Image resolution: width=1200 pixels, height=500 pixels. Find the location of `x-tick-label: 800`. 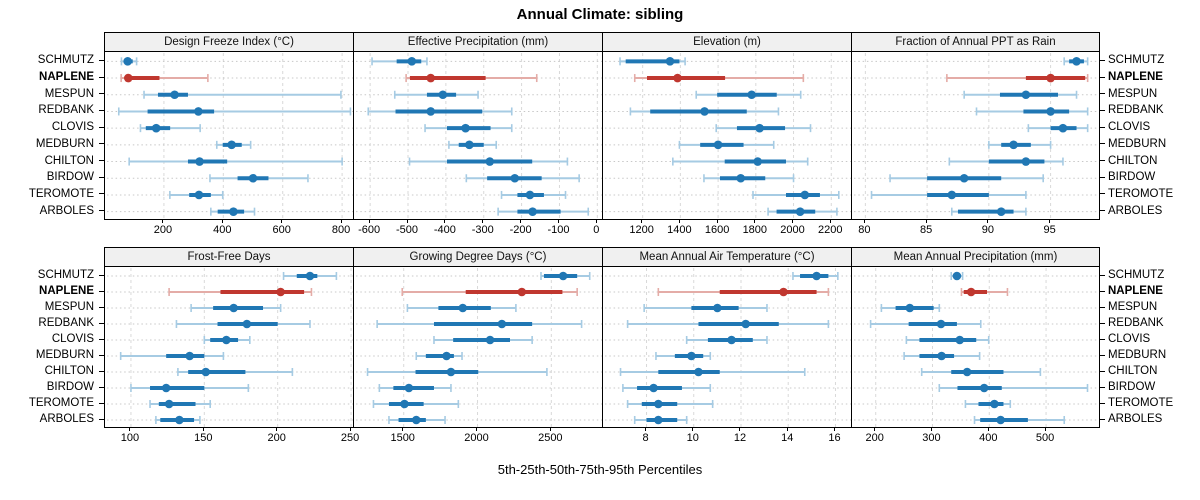

x-tick-label: 800 is located at coordinates (341, 230).